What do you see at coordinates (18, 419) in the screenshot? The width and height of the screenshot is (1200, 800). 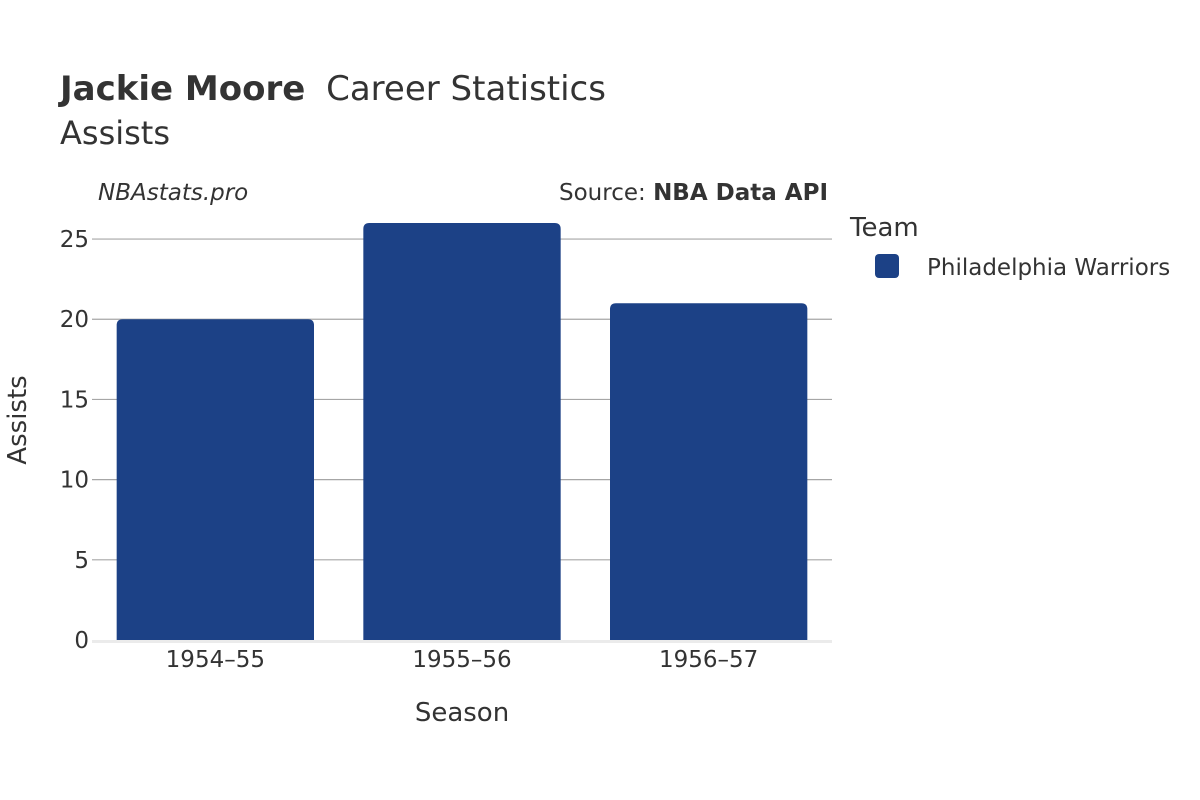 I see `y-axis-title: Assists` at bounding box center [18, 419].